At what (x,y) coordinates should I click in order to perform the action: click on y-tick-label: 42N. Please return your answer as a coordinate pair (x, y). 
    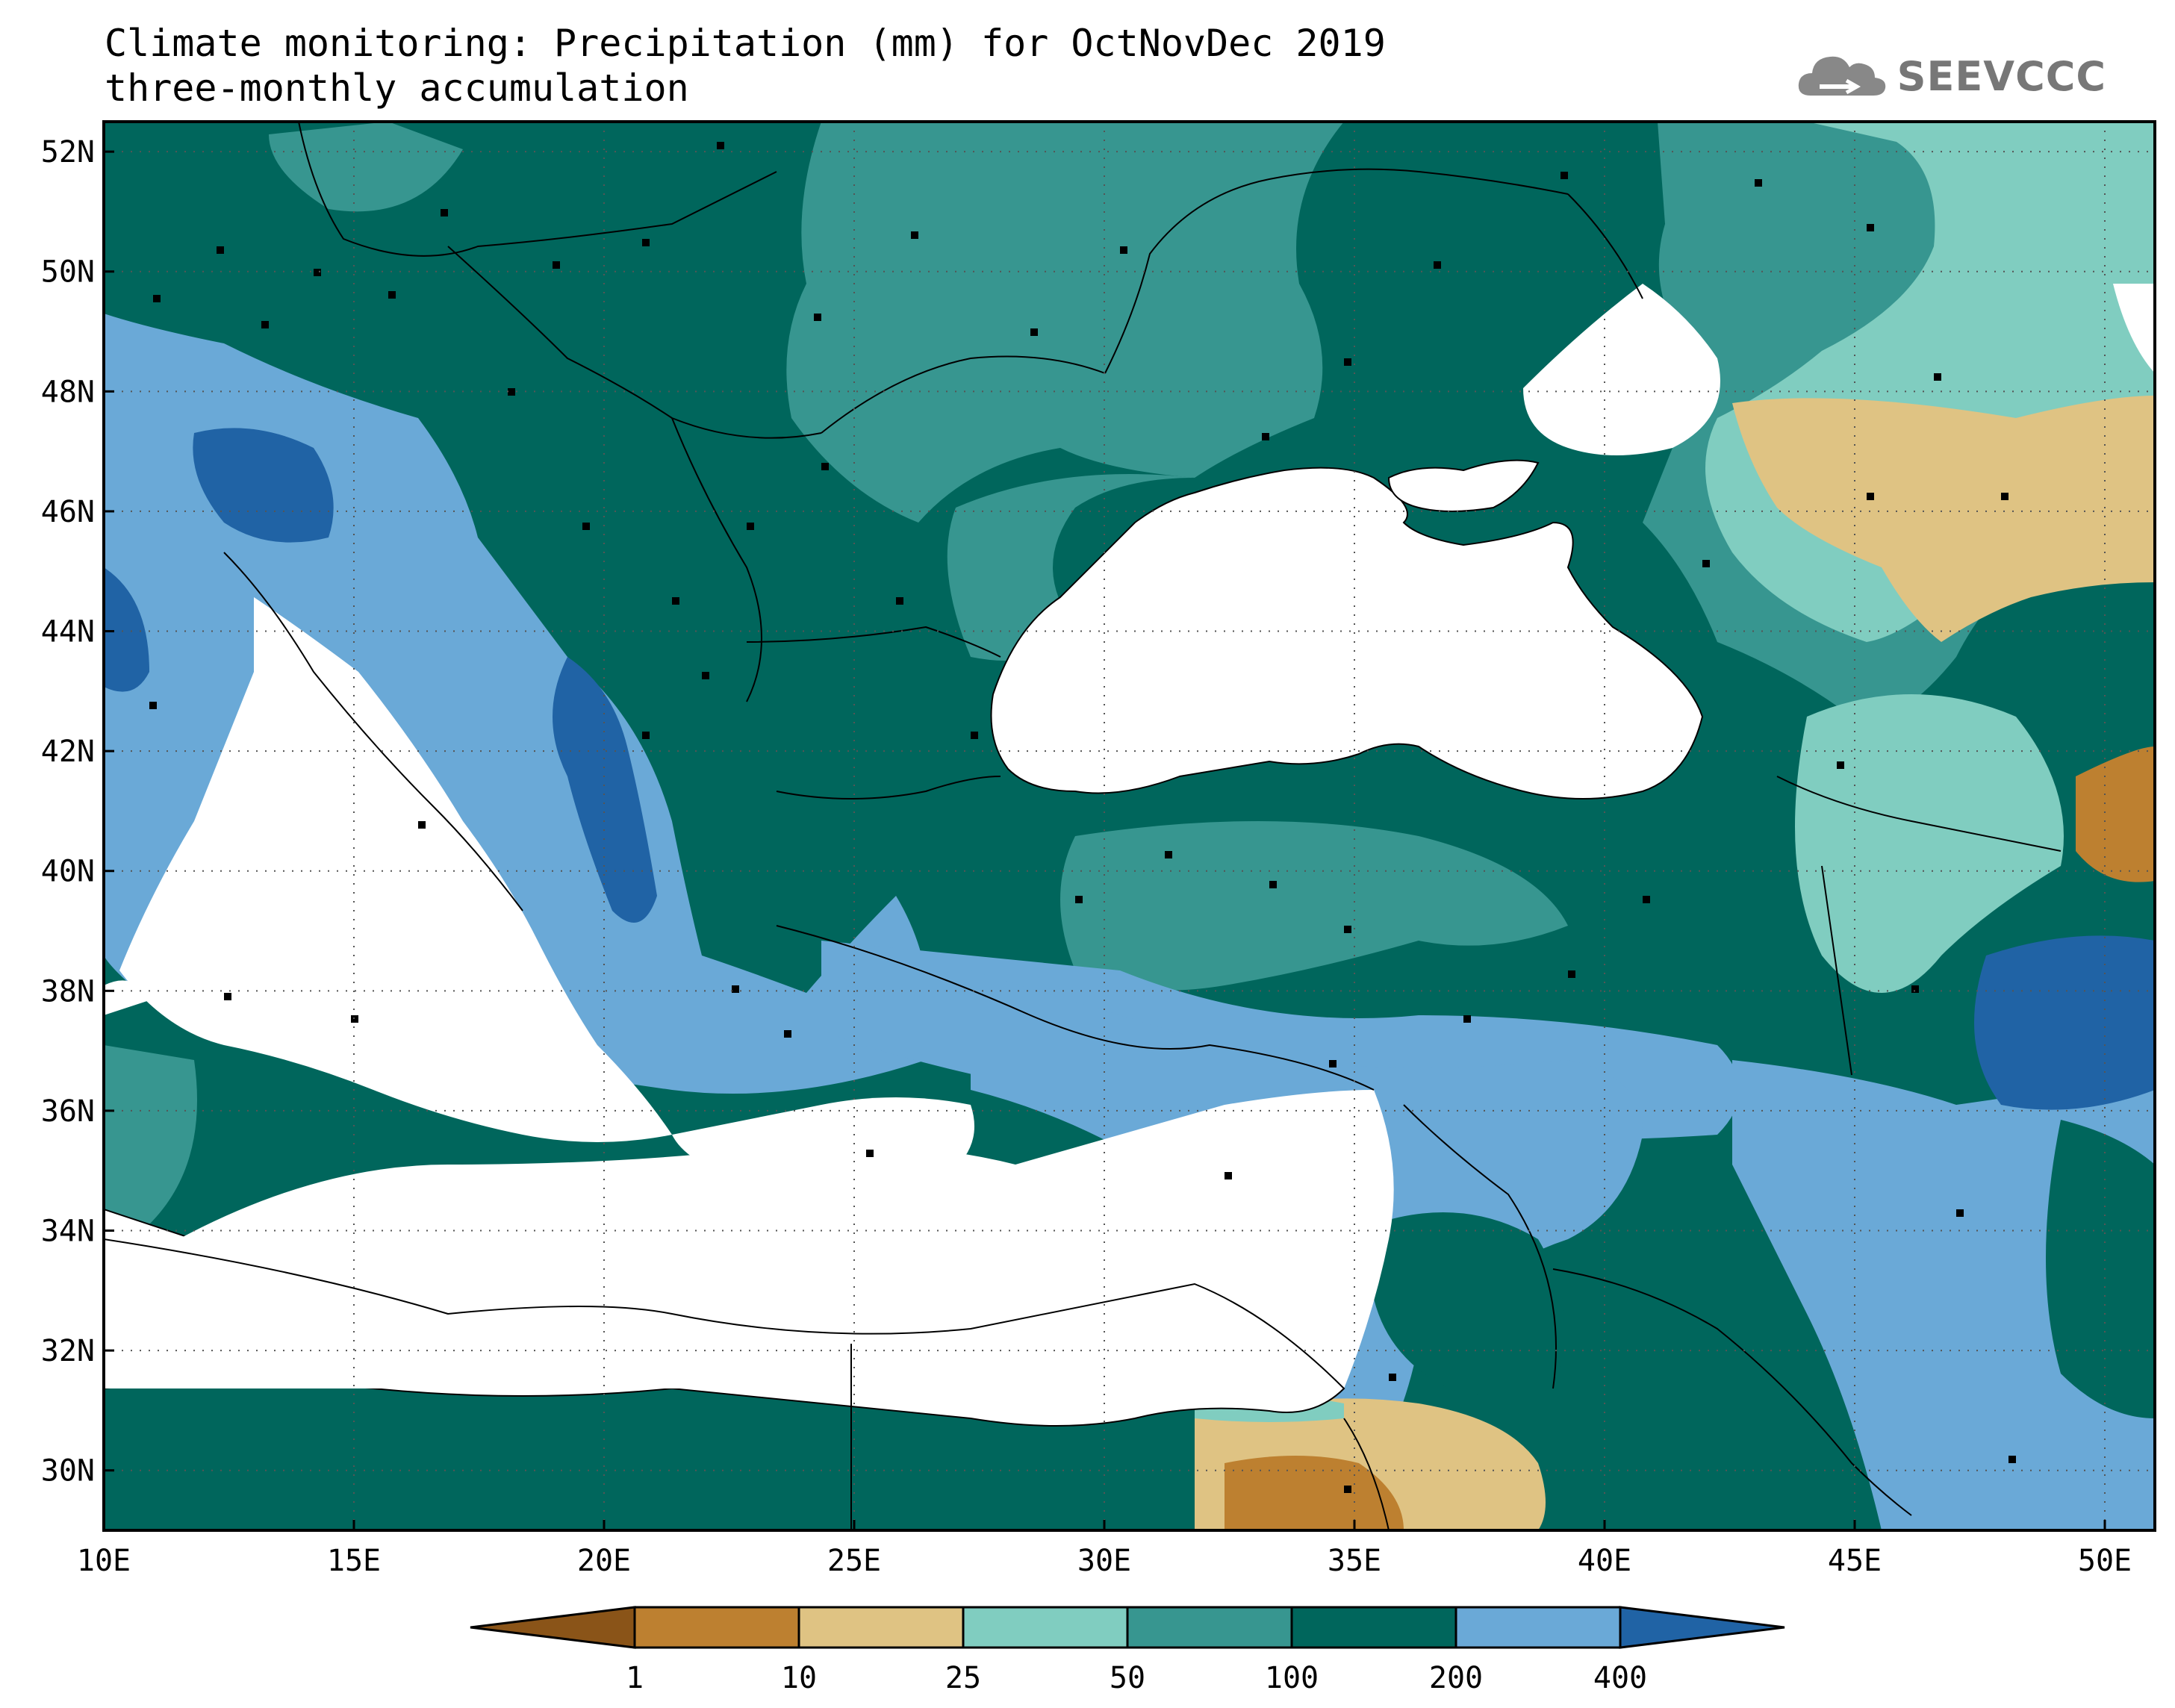
    Looking at the image, I should click on (68, 752).